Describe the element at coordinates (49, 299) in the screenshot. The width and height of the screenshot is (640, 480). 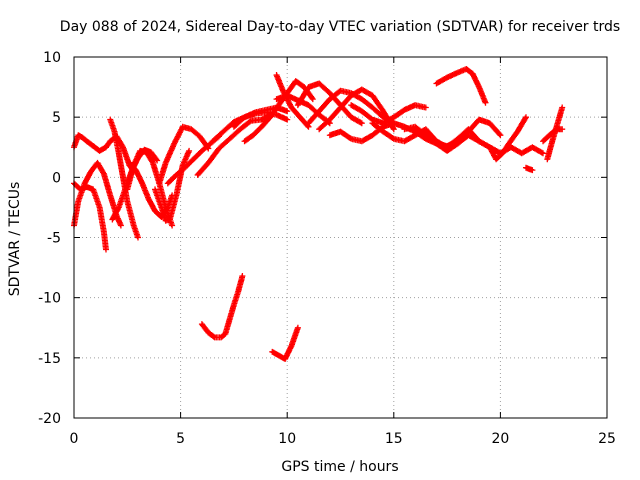
I see `y-tick-label: -10` at that location.